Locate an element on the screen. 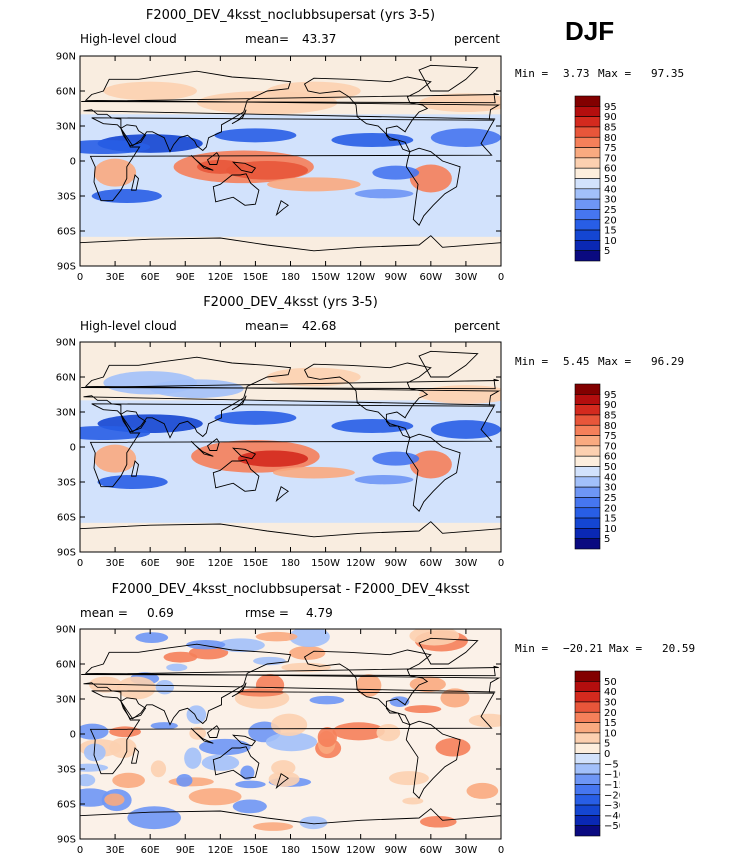 This screenshot has width=733, height=866. lon-label: 60E is located at coordinates (150, 850).